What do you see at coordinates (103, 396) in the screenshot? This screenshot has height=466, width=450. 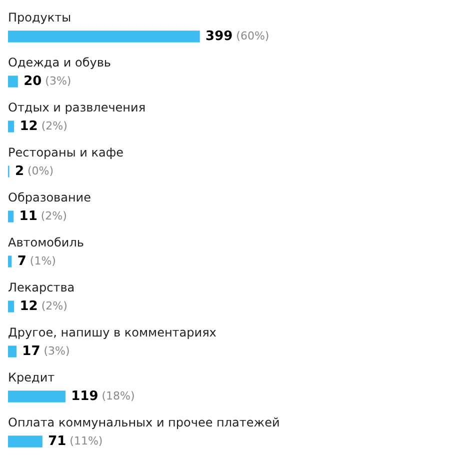 I see `data-label: 119 (18%)` at bounding box center [103, 396].